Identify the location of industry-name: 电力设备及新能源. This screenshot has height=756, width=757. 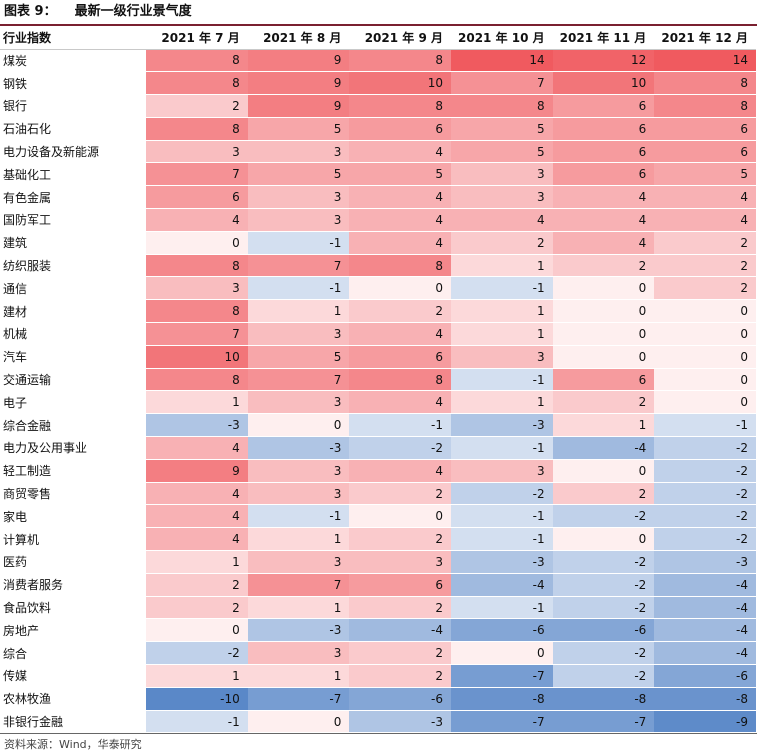
(73, 152).